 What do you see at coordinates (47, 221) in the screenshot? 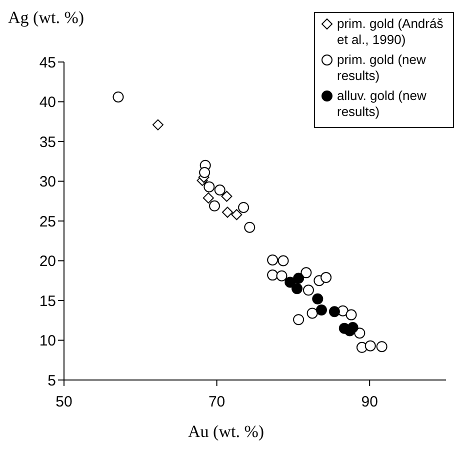
I see `y-tick-label: 25` at bounding box center [47, 221].